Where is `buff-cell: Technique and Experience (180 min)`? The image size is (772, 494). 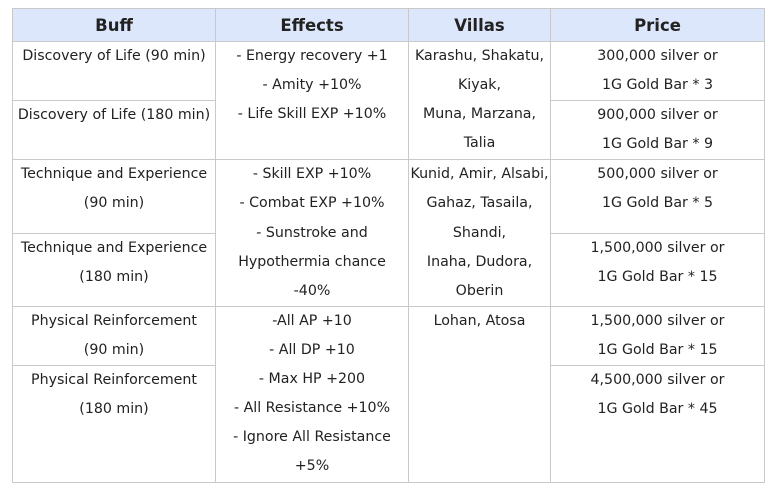 buff-cell: Technique and Experience (180 min) is located at coordinates (114, 269).